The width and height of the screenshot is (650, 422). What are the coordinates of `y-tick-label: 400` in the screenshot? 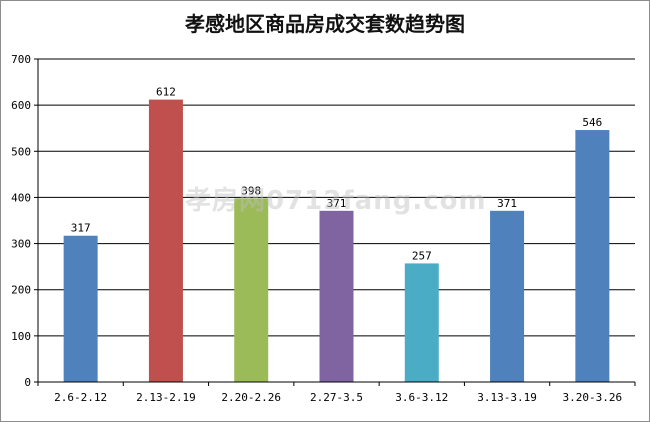 It's located at (21, 197).